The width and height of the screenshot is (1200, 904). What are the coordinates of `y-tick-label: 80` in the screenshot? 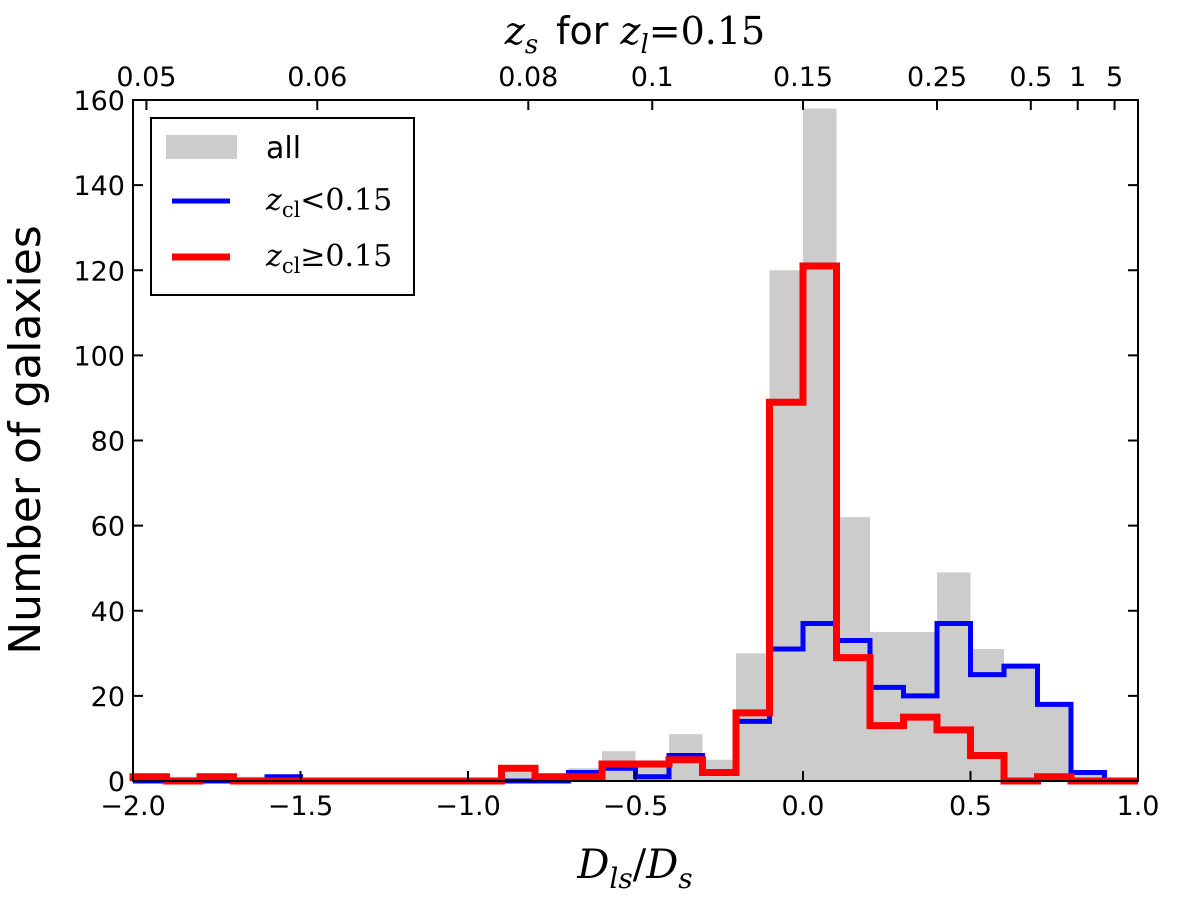 It's located at (108, 442).